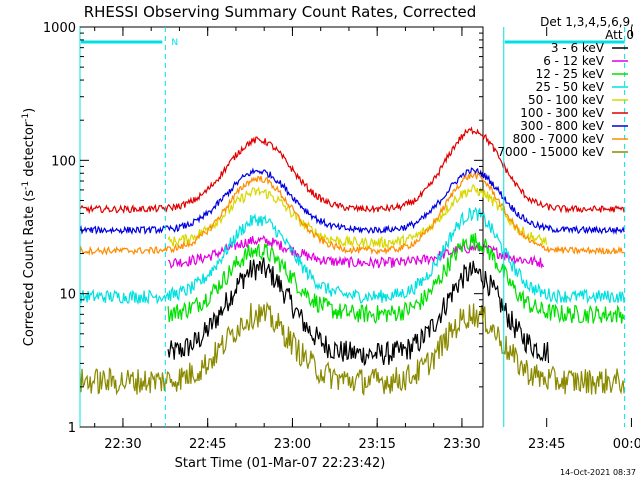 The height and width of the screenshot is (480, 640). What do you see at coordinates (26, 185) in the screenshot?
I see `y-axis-label-sup1: -1` at bounding box center [26, 185].